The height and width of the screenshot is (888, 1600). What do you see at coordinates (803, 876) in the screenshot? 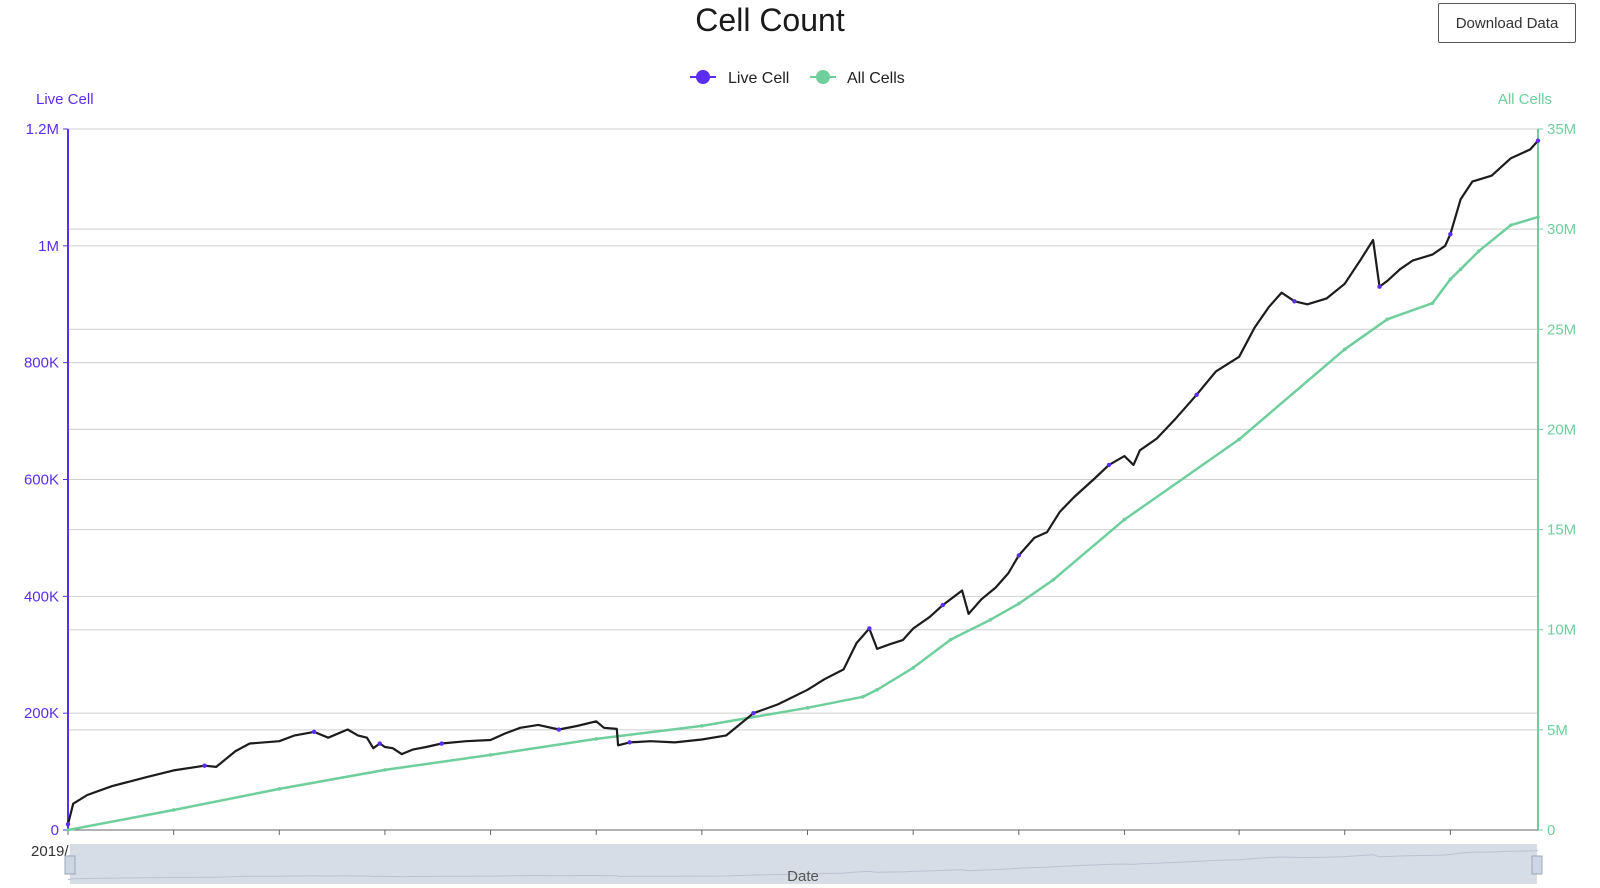
I see `x-axis-title: Date` at bounding box center [803, 876].